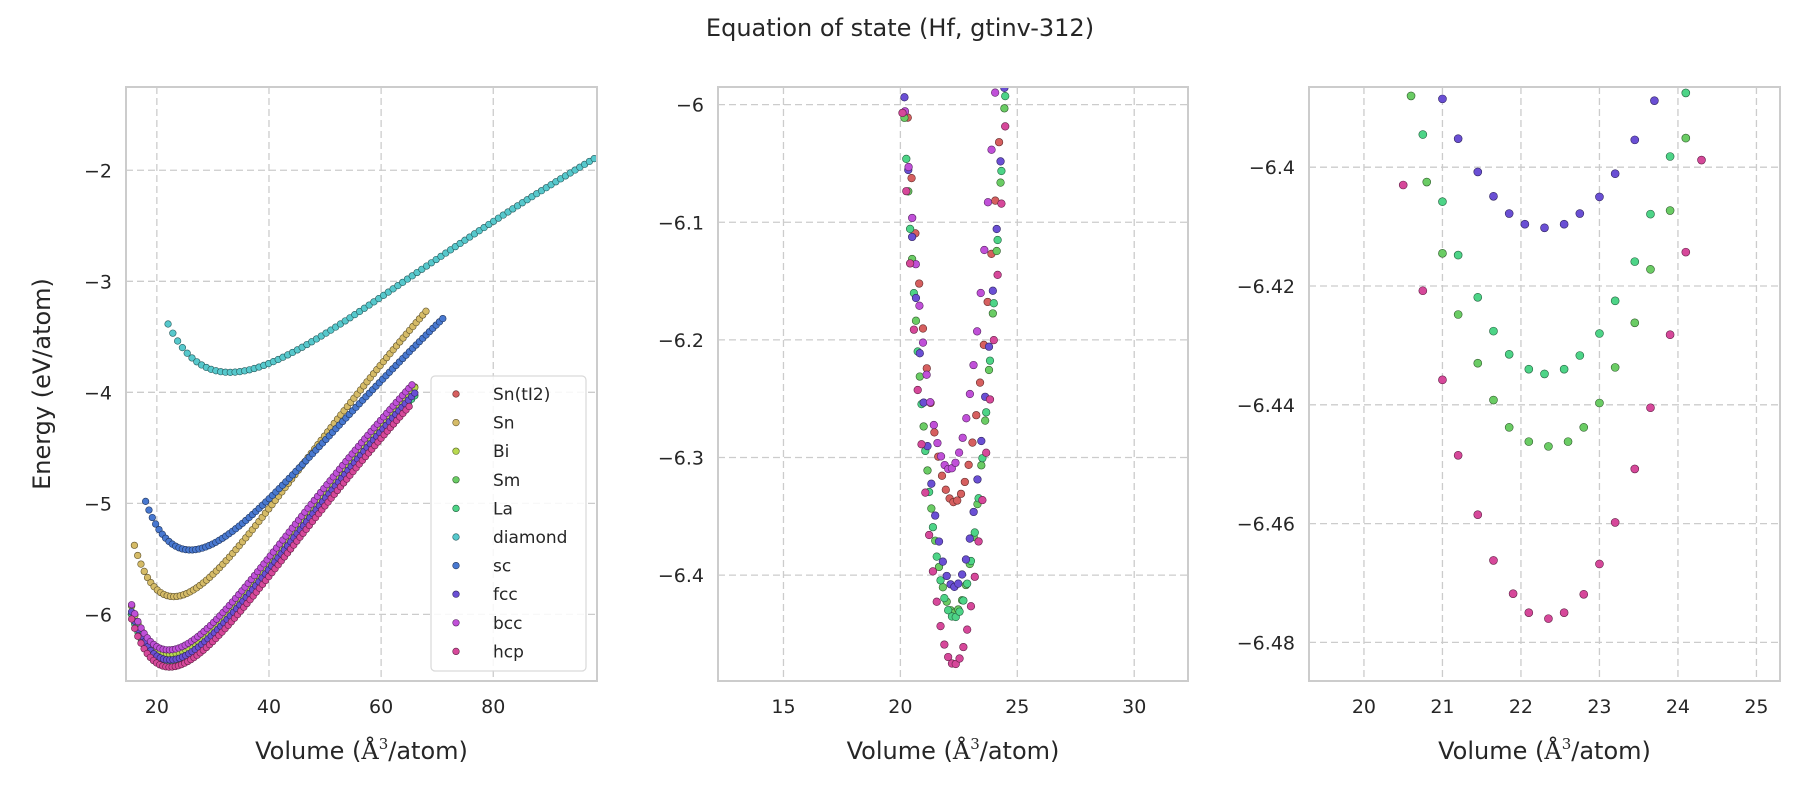 The height and width of the screenshot is (800, 1800). Describe the element at coordinates (505, 595) in the screenshot. I see `legend-label: fcc` at that location.